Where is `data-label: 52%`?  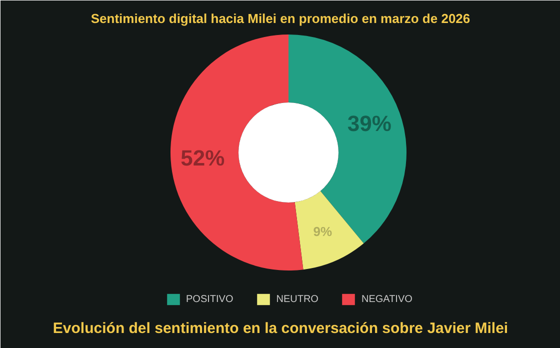 data-label: 52% is located at coordinates (202, 157).